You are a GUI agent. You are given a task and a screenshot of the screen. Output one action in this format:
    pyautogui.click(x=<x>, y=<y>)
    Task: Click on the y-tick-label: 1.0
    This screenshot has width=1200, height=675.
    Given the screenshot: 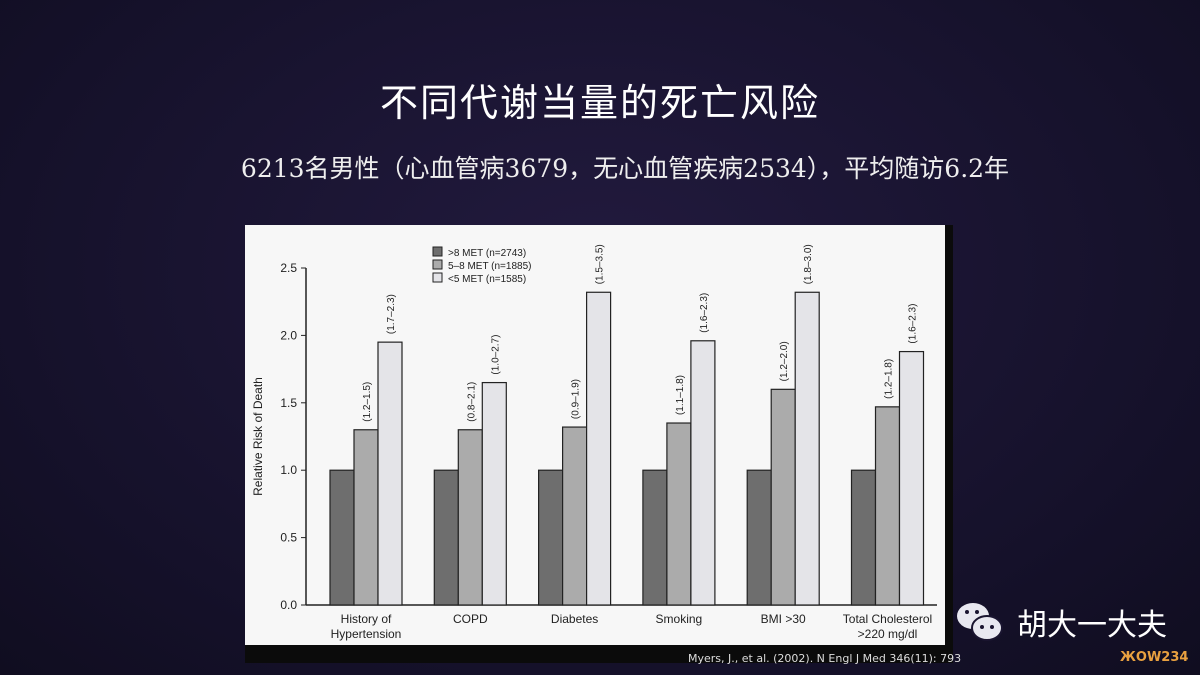 What is the action you would take?
    pyautogui.click(x=288, y=470)
    